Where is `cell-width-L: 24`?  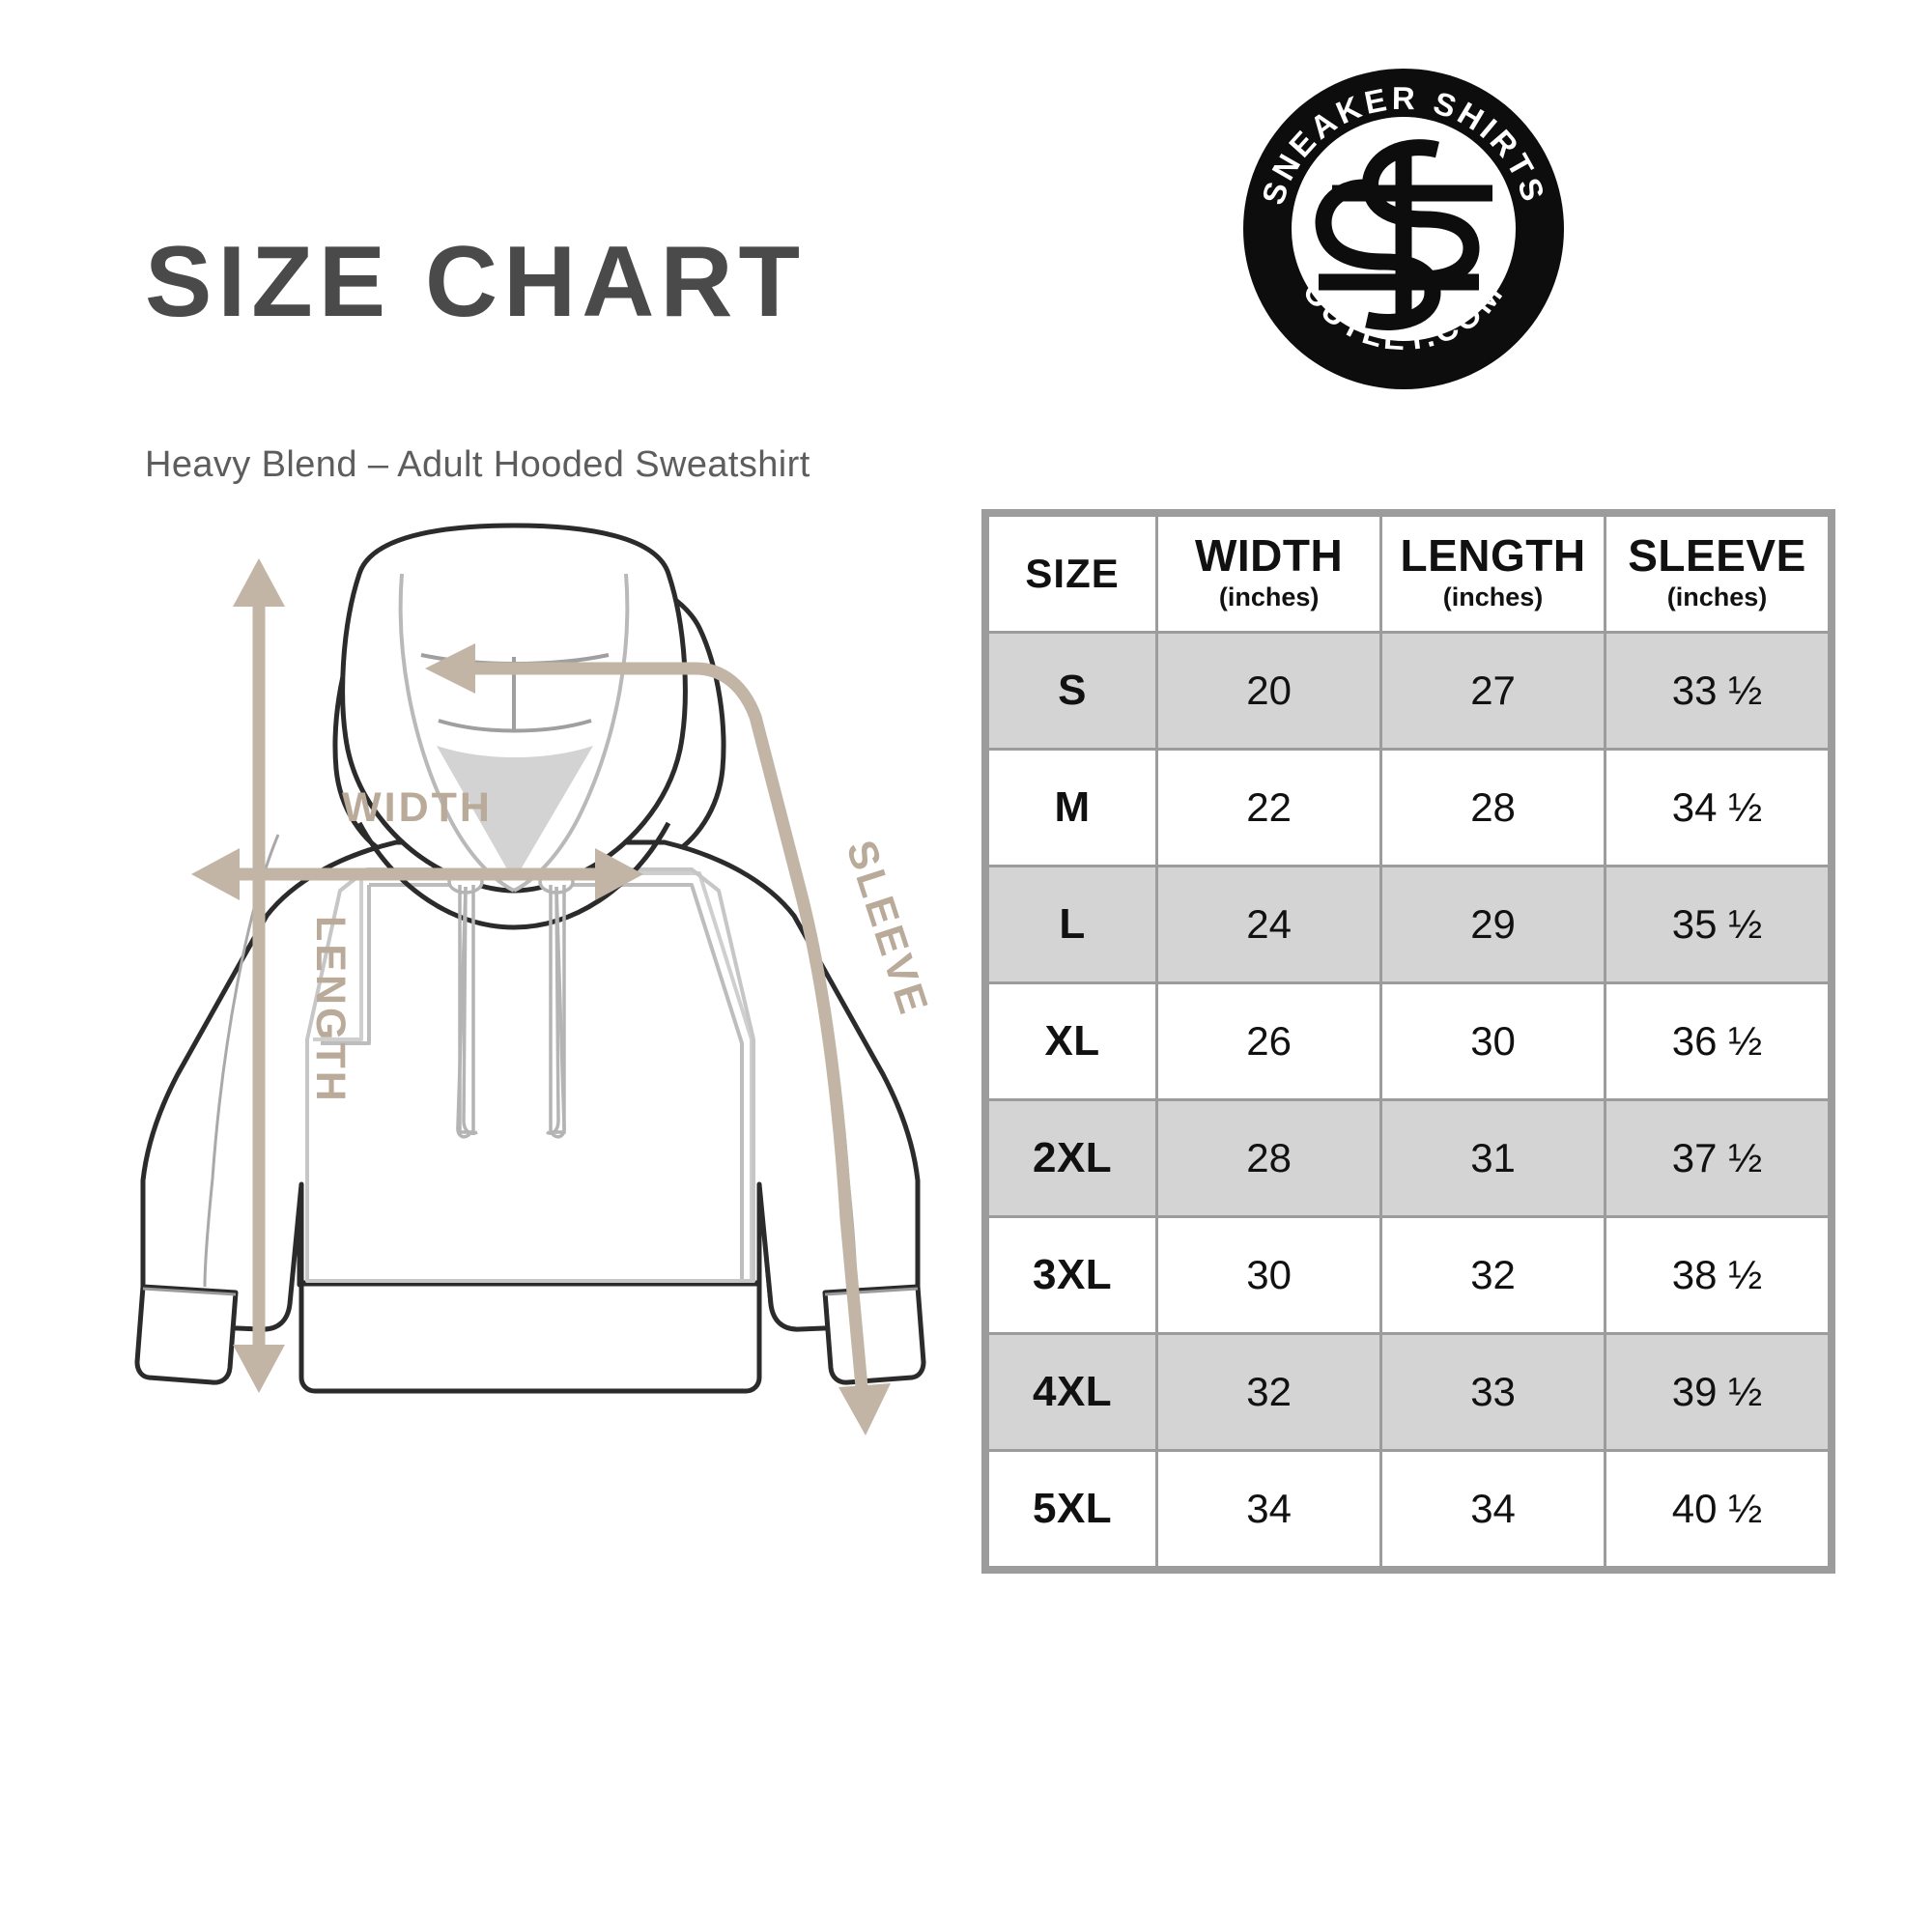
cell-width-L: 24 is located at coordinates (1269, 924).